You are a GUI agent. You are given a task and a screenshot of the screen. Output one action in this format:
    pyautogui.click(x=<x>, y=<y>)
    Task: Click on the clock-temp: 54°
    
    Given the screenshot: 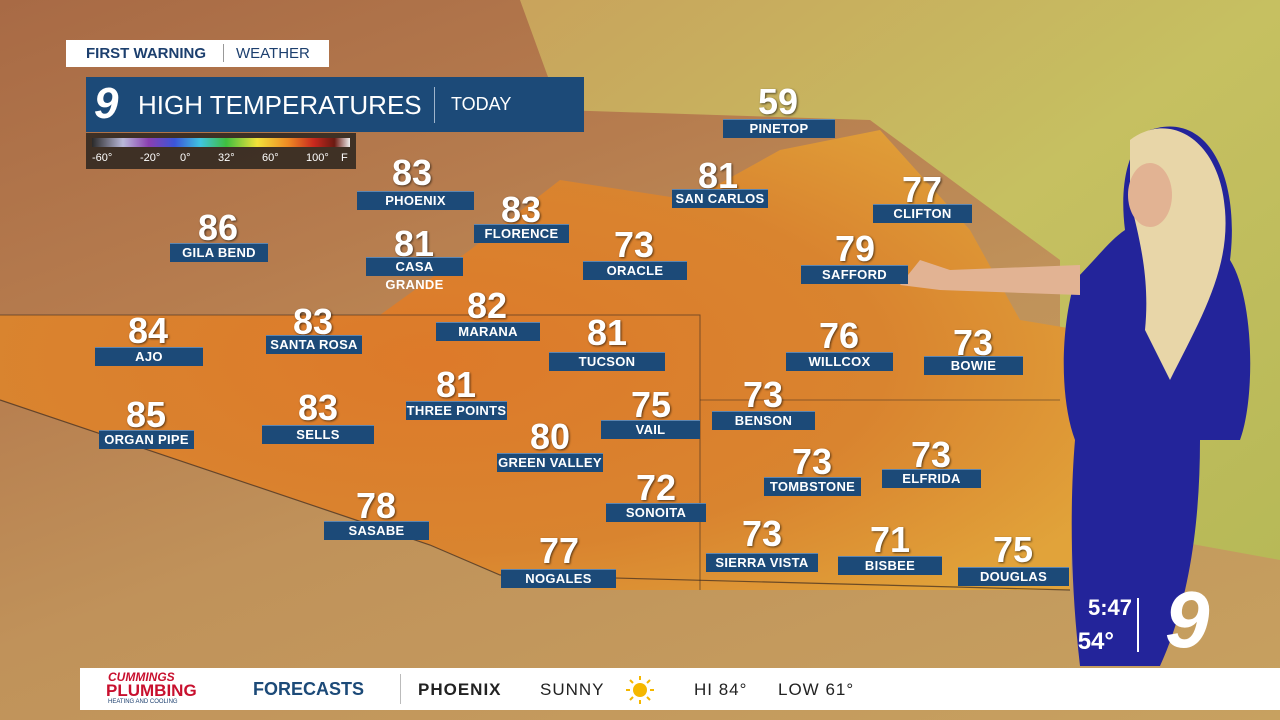 What is the action you would take?
    pyautogui.click(x=1095, y=641)
    